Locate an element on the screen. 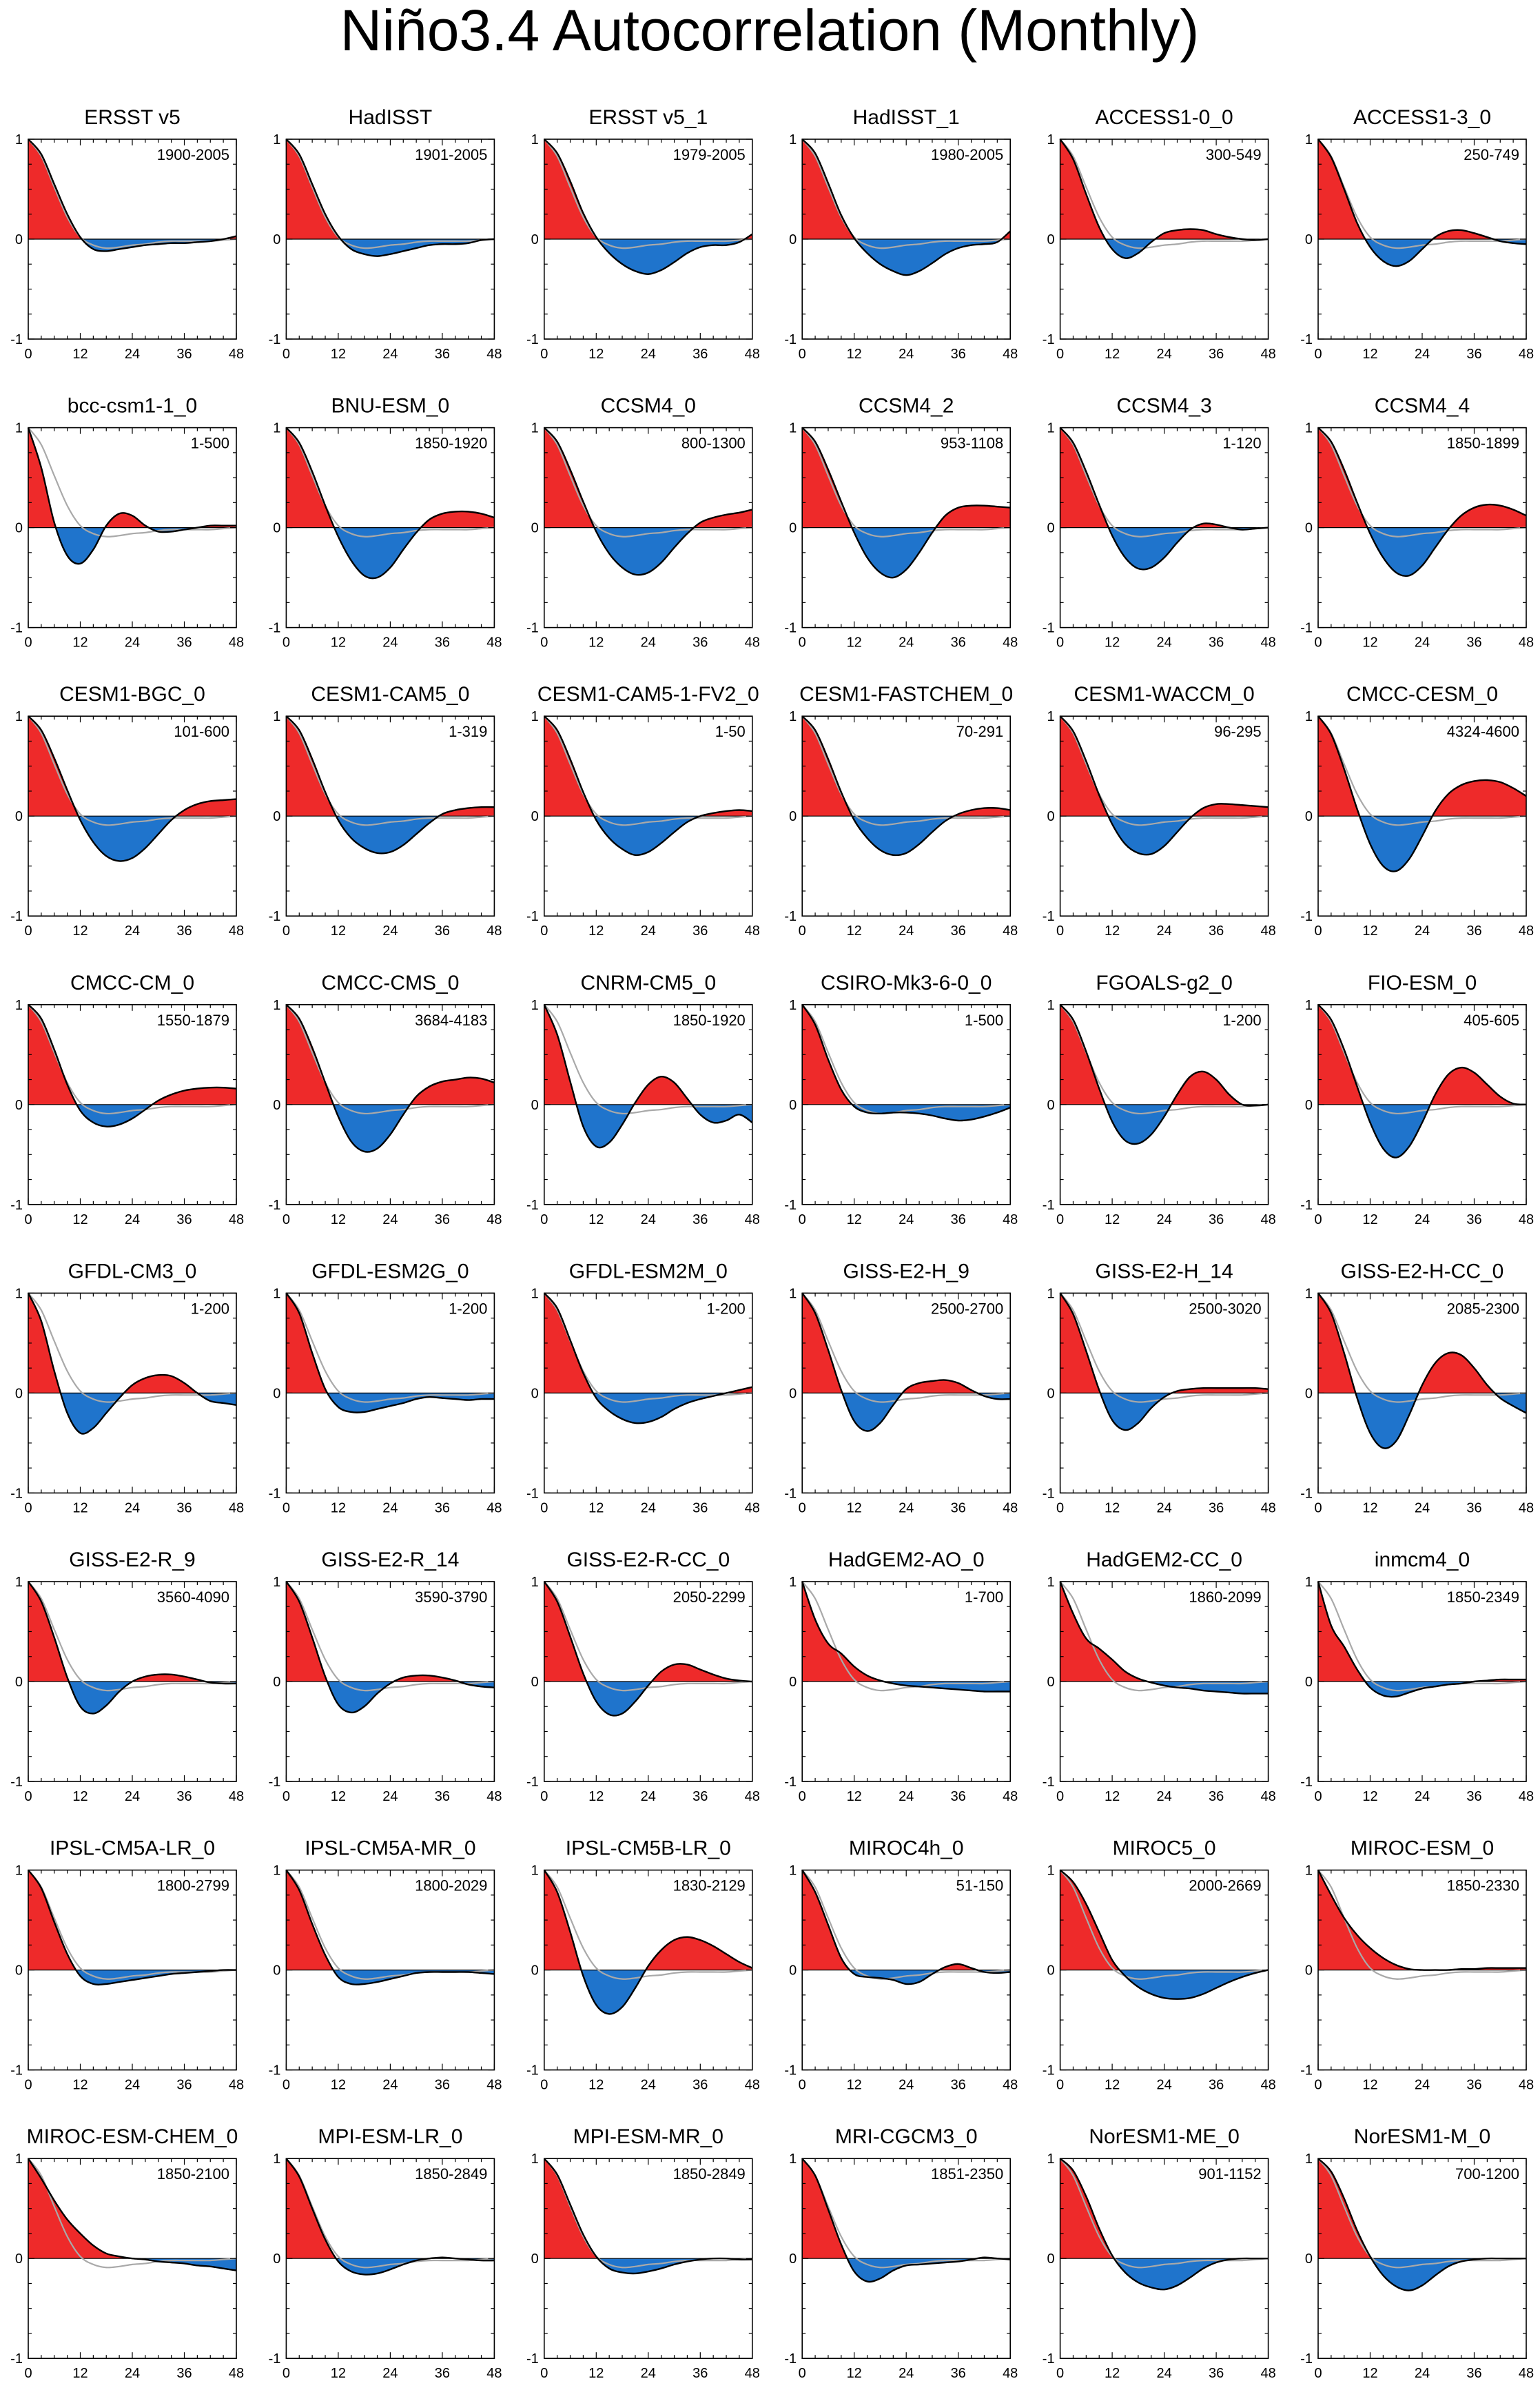 The image size is (1540, 2401). panel-title: ERSST v5 is located at coordinates (132, 117).